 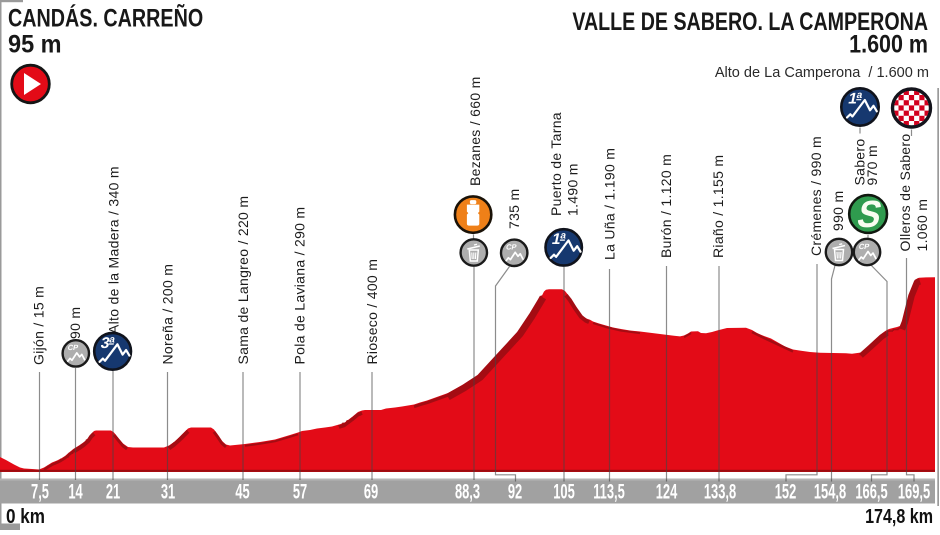 What do you see at coordinates (838, 211) in the screenshot?
I see `svg-text: 990 m` at bounding box center [838, 211].